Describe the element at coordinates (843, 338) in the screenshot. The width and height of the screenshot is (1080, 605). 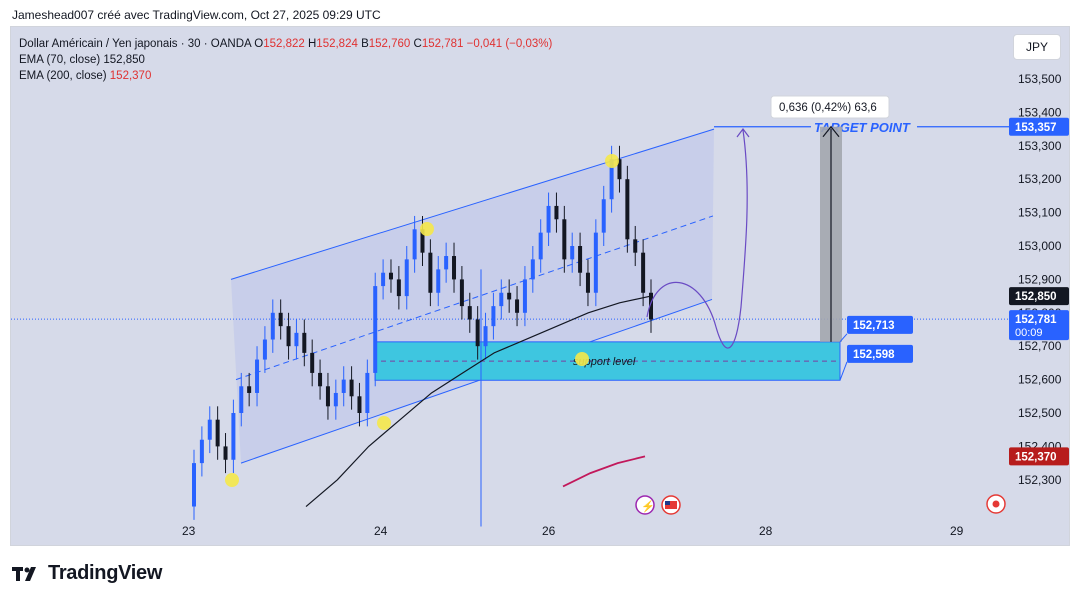
I see `upper-zone-connector` at that location.